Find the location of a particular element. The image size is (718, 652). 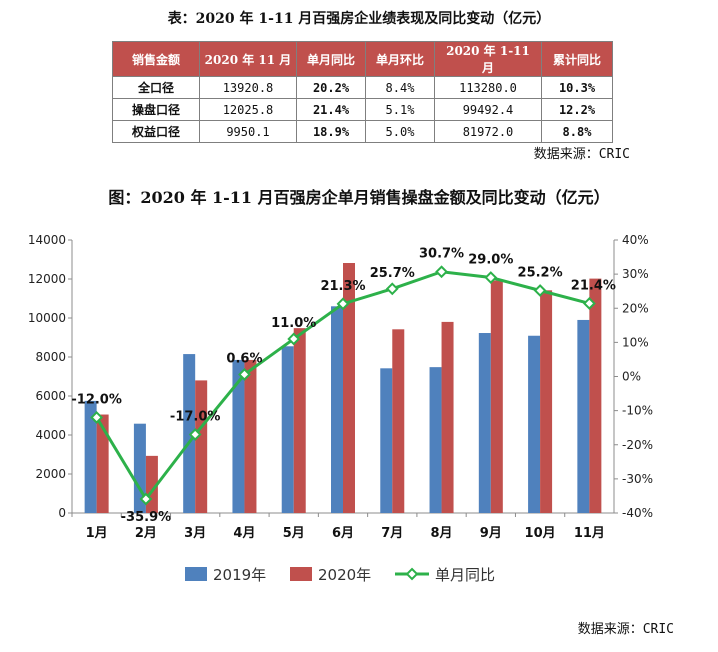

yoy-data-label: 29.0% is located at coordinates (490, 260).